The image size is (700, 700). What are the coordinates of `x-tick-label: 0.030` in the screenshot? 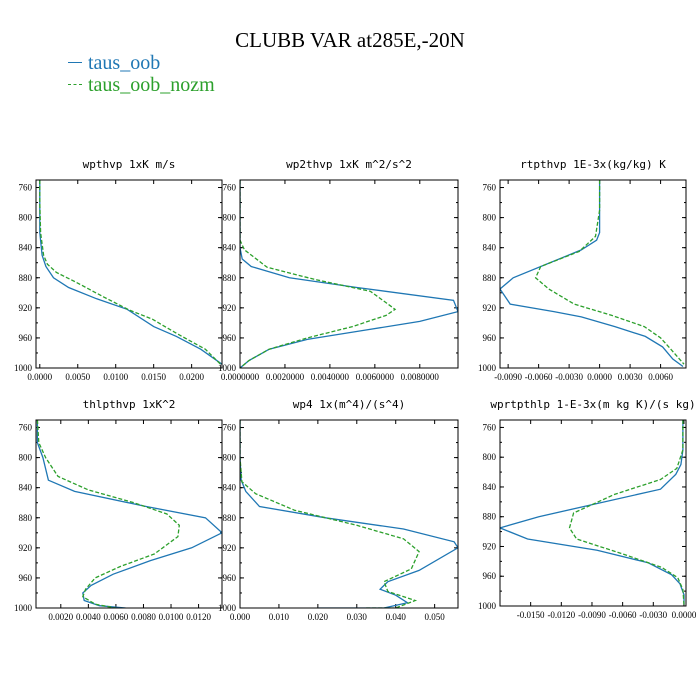 It's located at (357, 617).